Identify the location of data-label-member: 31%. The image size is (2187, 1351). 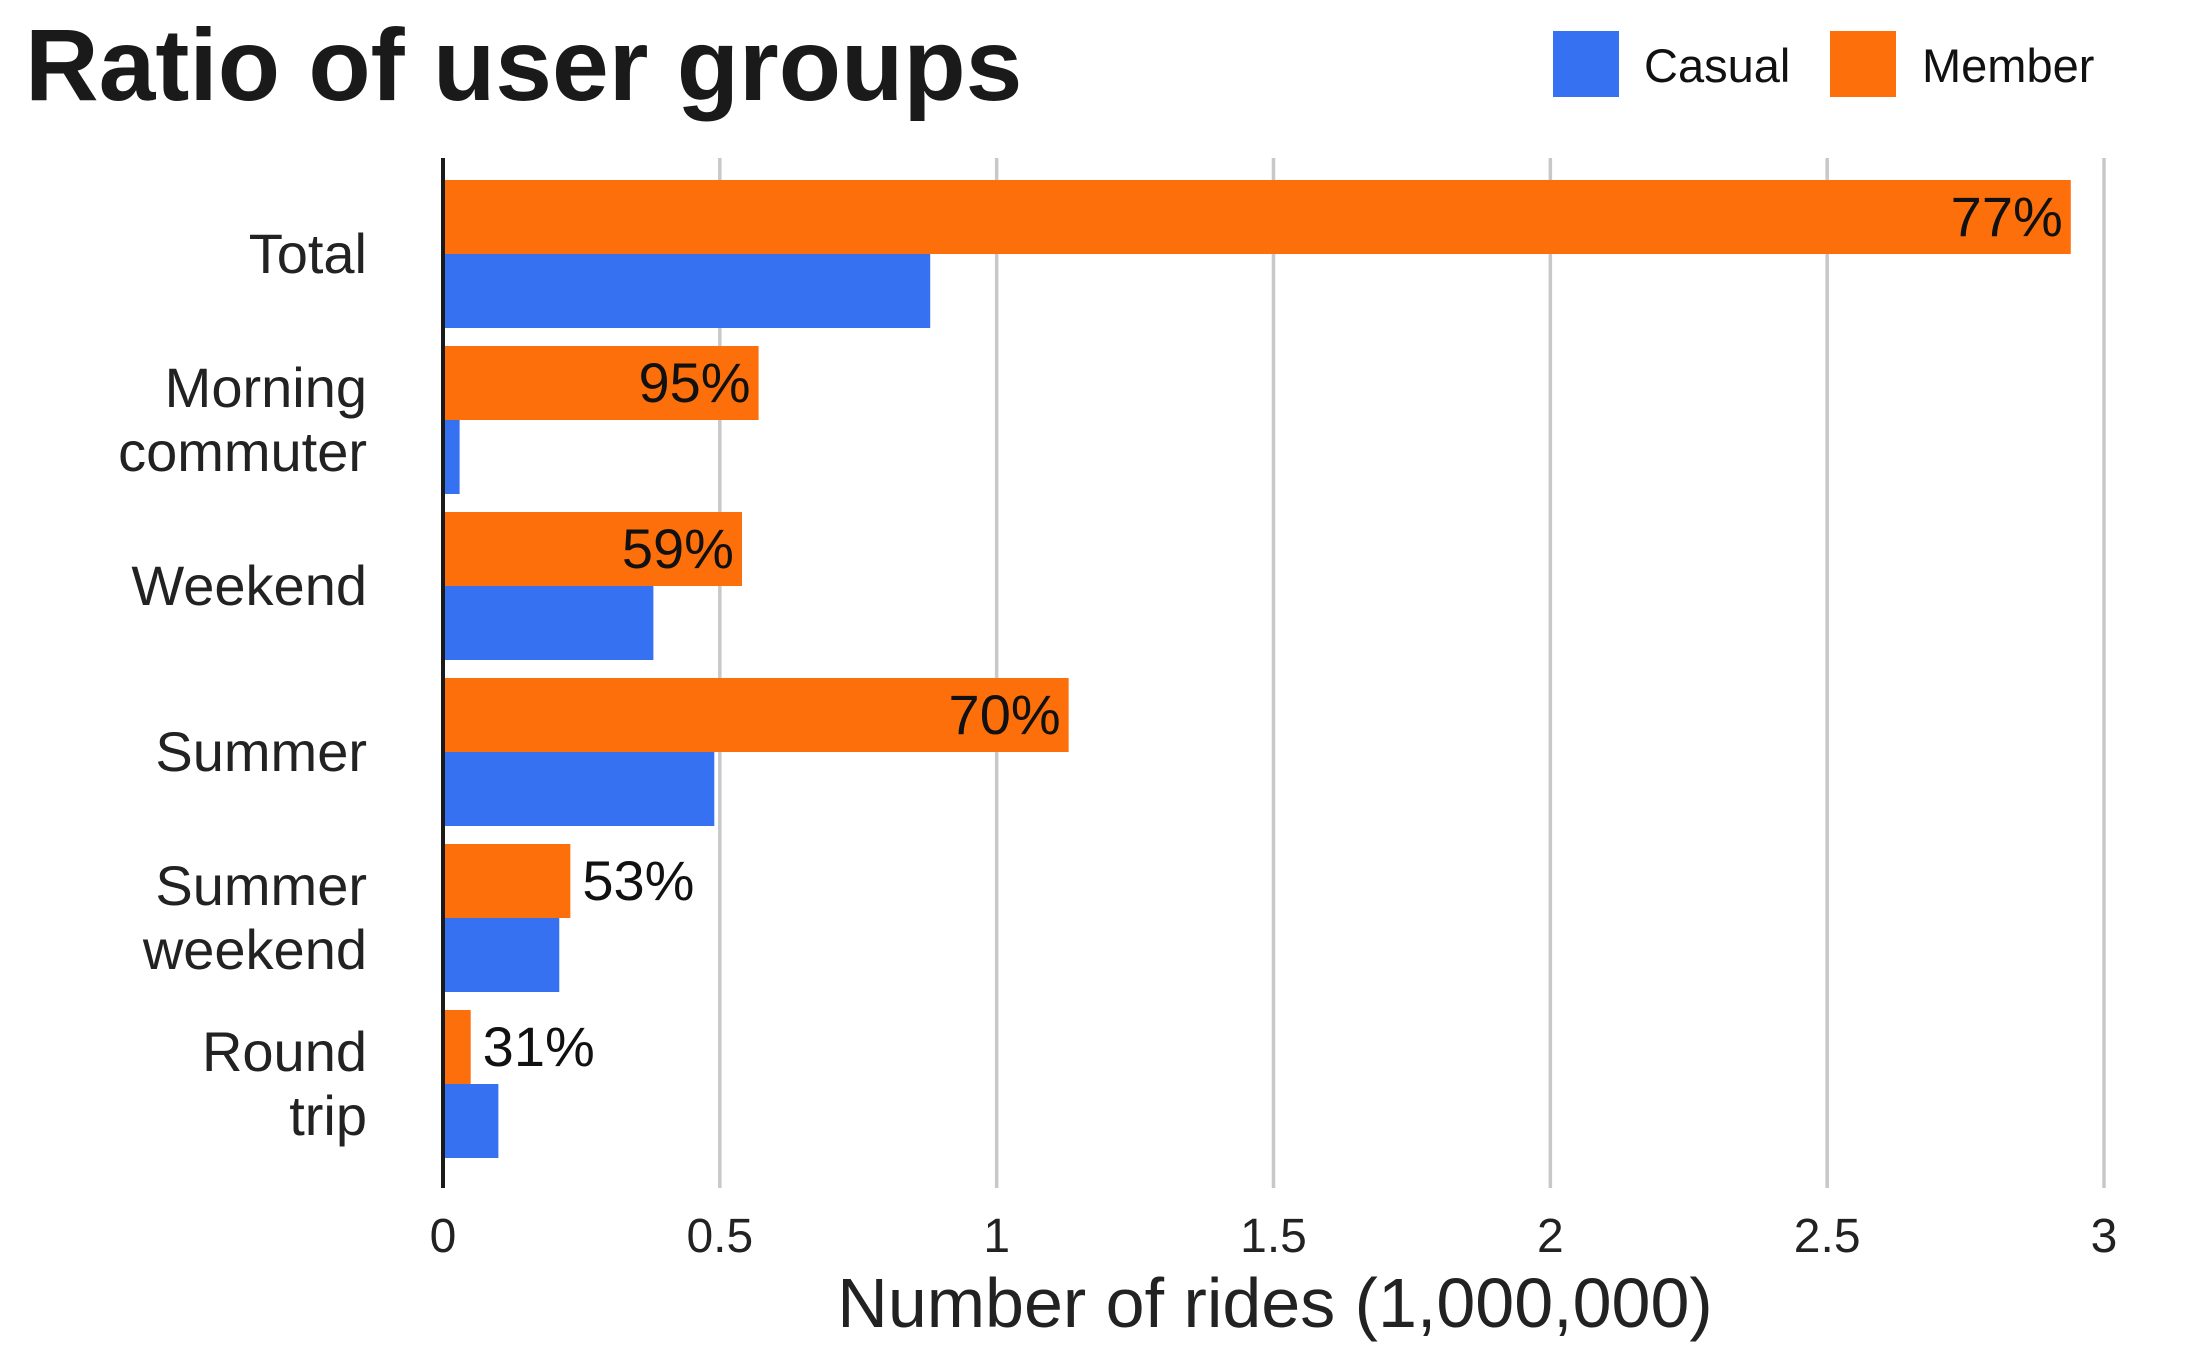
(539, 1046).